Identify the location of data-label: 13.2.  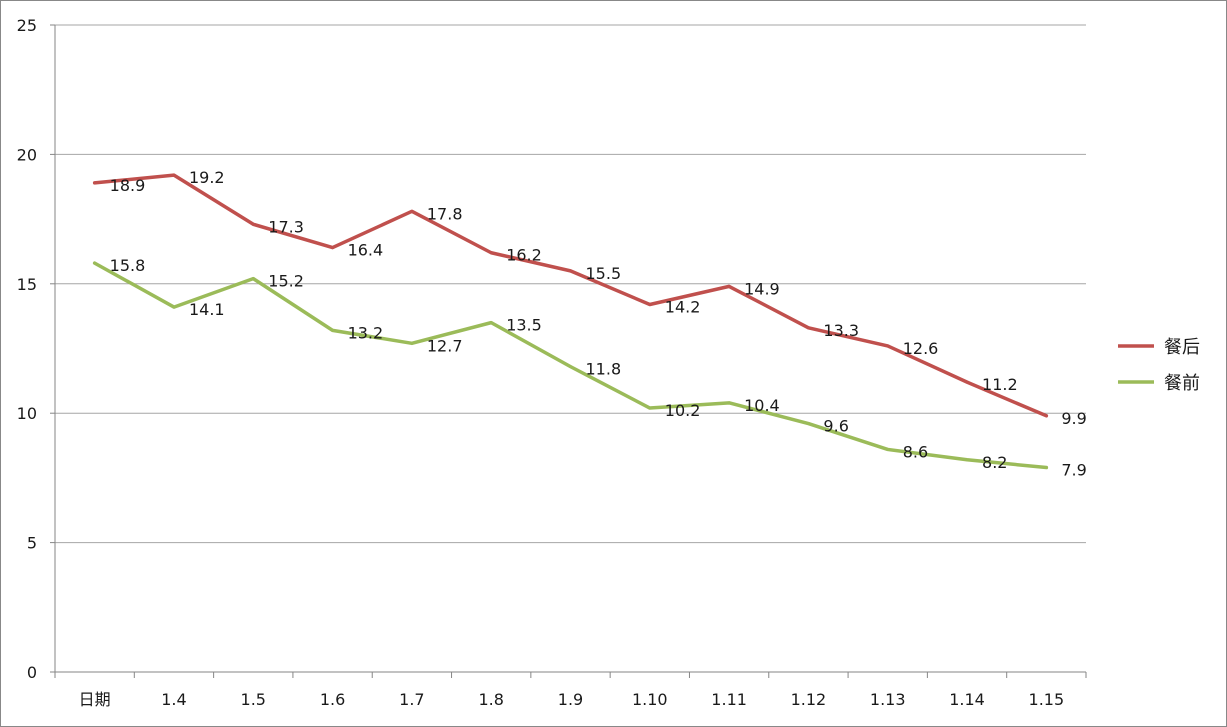
(366, 332).